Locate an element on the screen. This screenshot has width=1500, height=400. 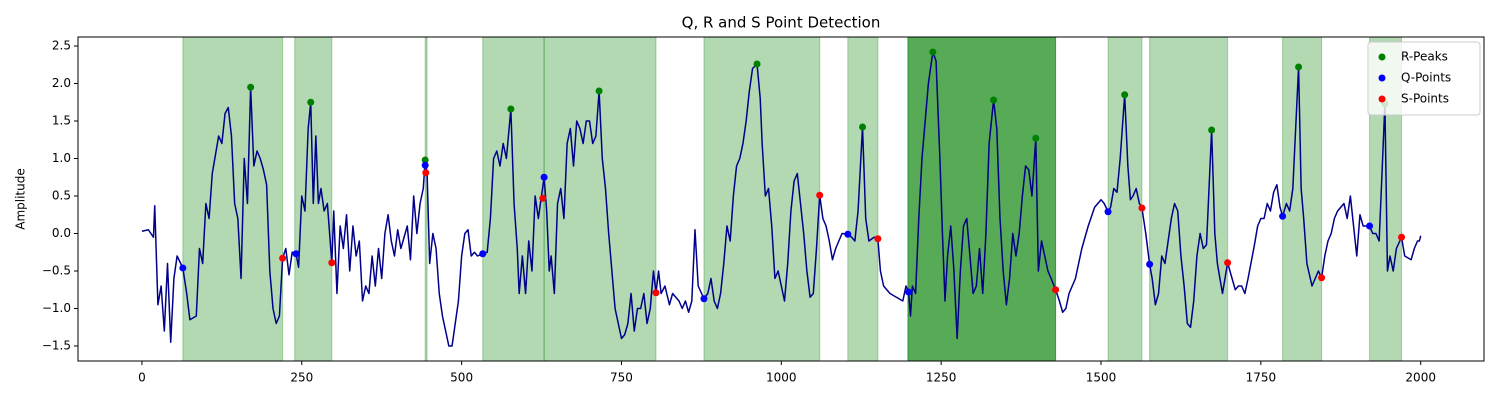
legend-label: S-Points is located at coordinates (1425, 99).